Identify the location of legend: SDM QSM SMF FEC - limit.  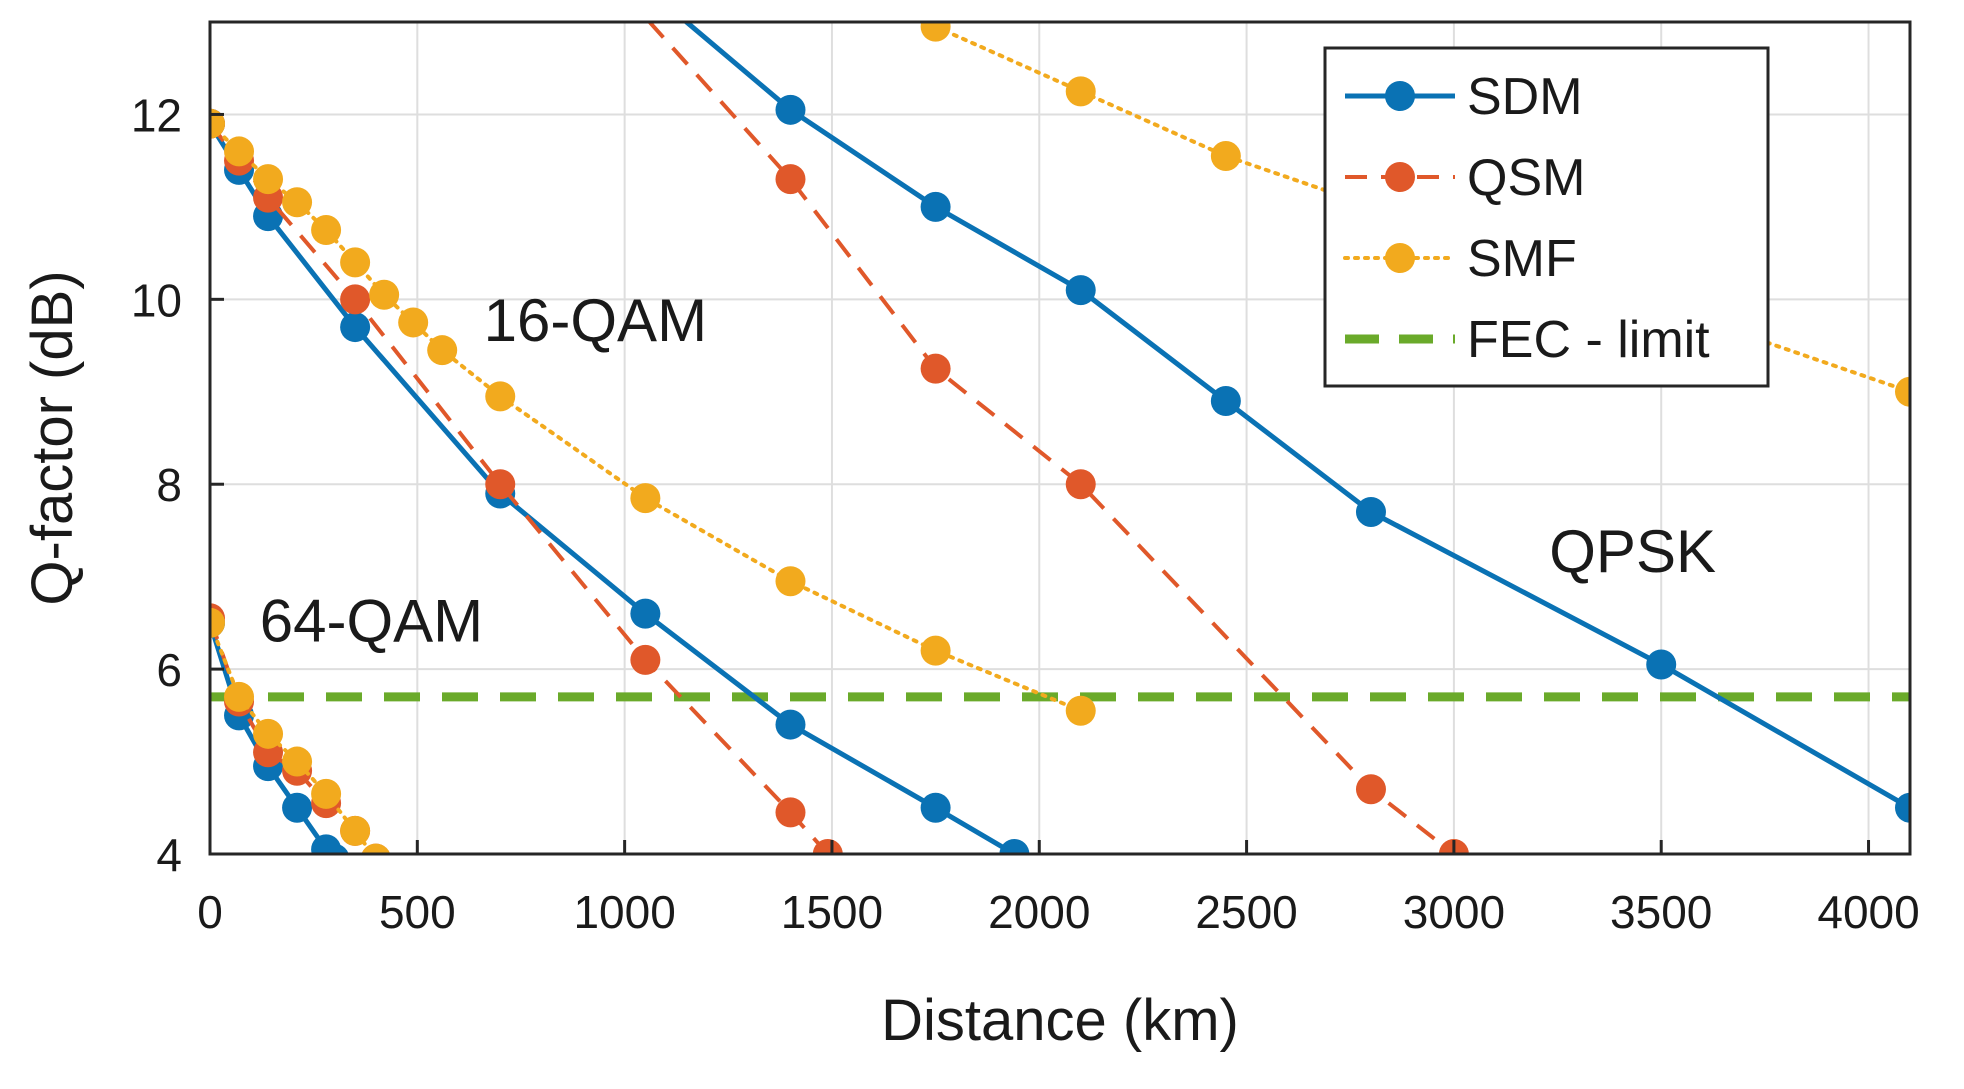
(1546, 217).